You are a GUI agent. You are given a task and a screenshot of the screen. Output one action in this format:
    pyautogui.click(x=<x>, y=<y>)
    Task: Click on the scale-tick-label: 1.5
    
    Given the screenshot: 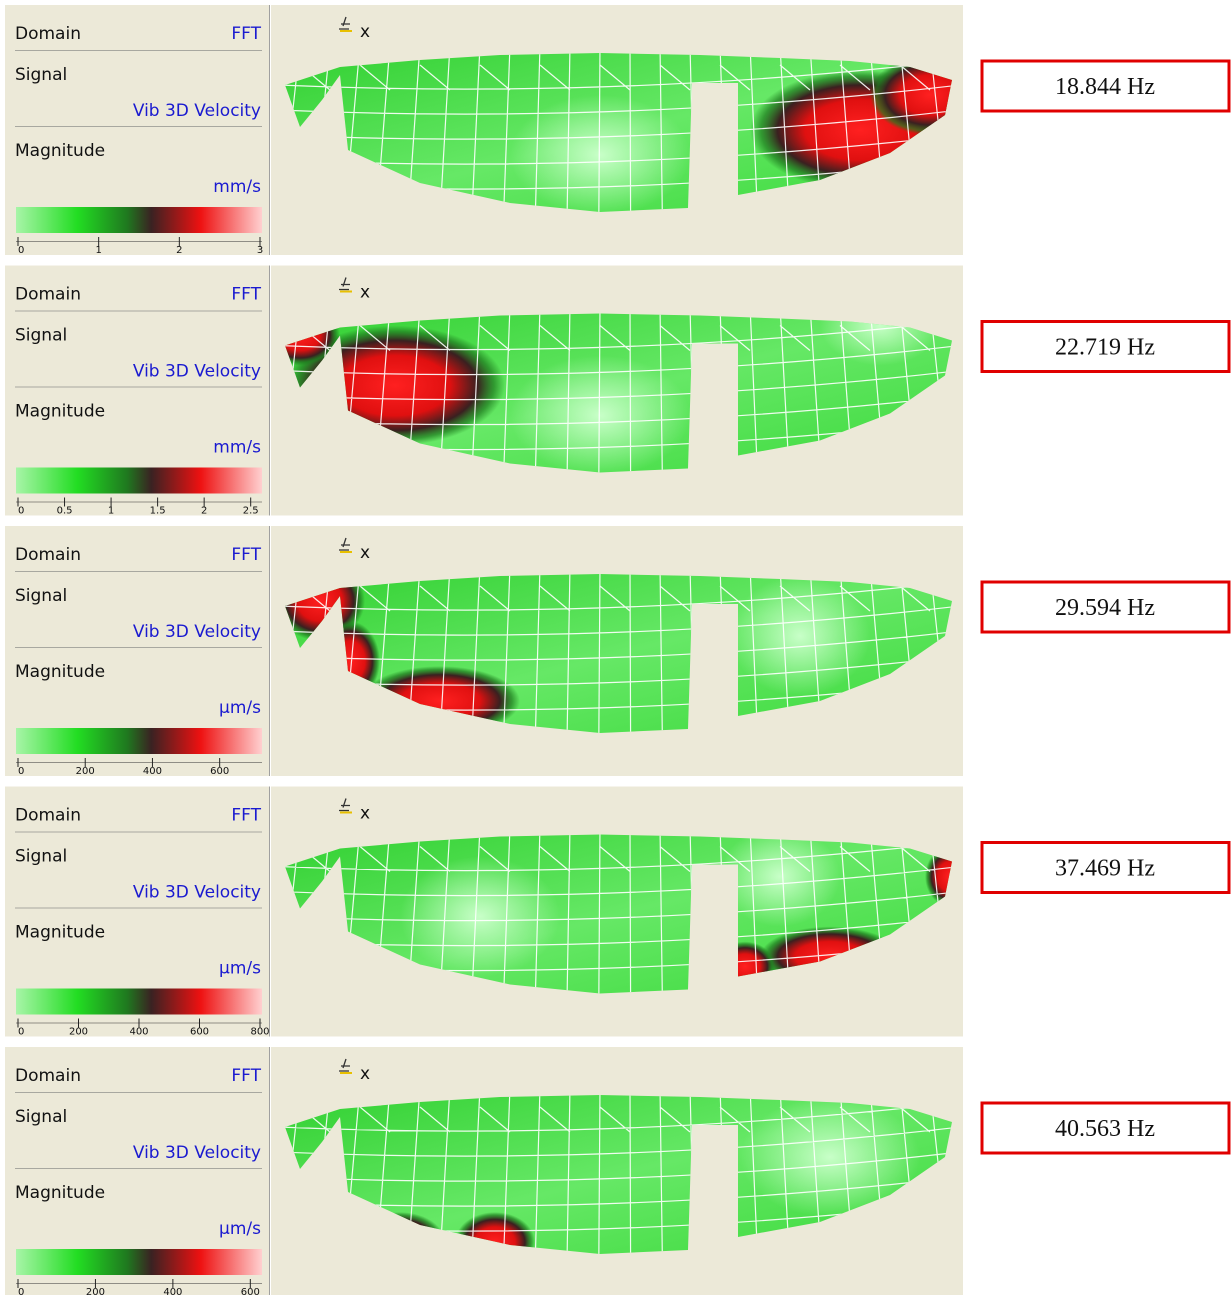 What is the action you would take?
    pyautogui.click(x=158, y=511)
    